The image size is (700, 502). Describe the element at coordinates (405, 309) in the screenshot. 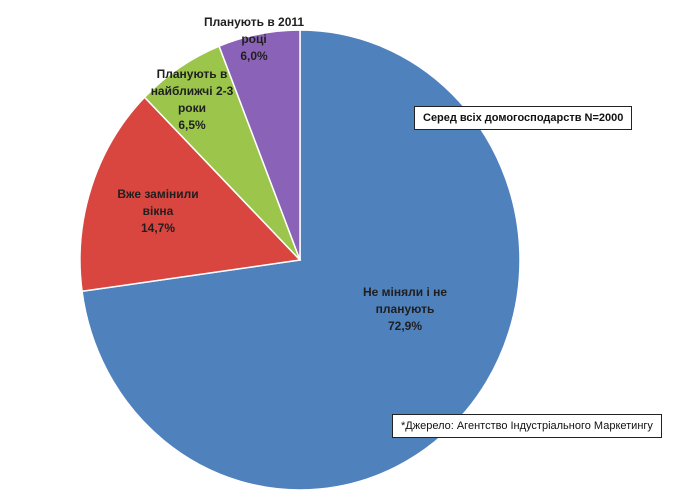

I see `slice-not-changed-label: Не міняли і не планують 72,9%` at that location.